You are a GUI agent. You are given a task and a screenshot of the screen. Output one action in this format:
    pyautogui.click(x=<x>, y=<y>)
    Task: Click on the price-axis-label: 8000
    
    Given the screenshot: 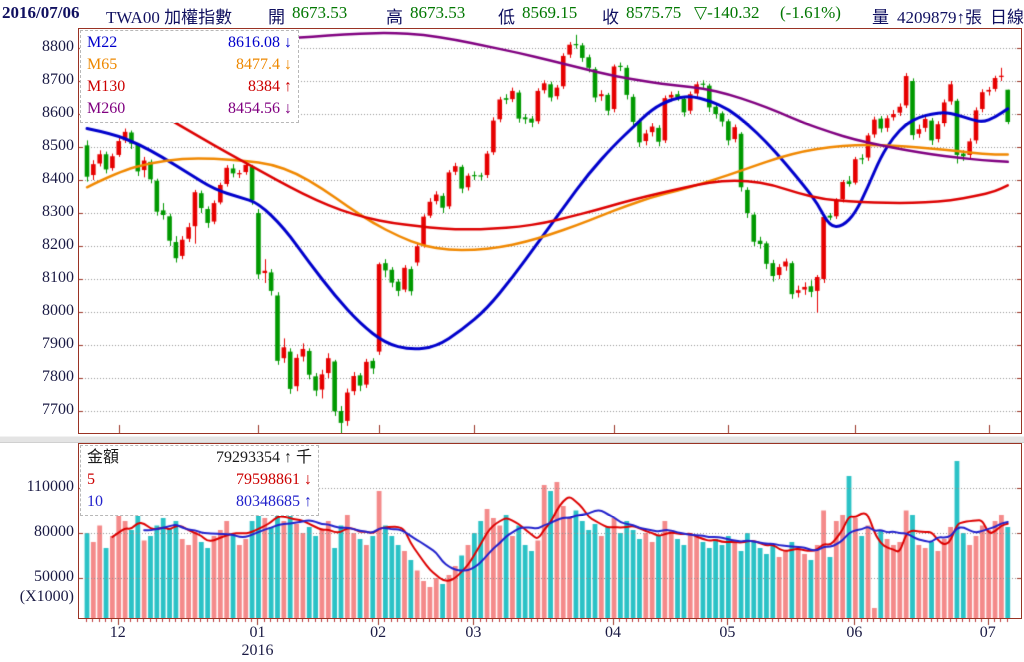 What is the action you would take?
    pyautogui.click(x=58, y=310)
    